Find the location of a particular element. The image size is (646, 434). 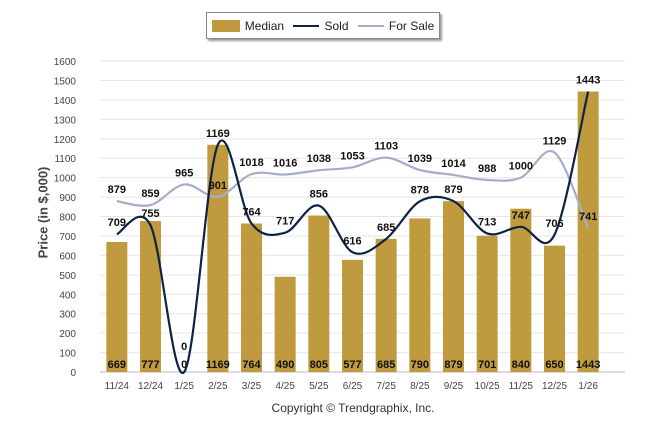

y-tick-label: 600 is located at coordinates (67, 256).